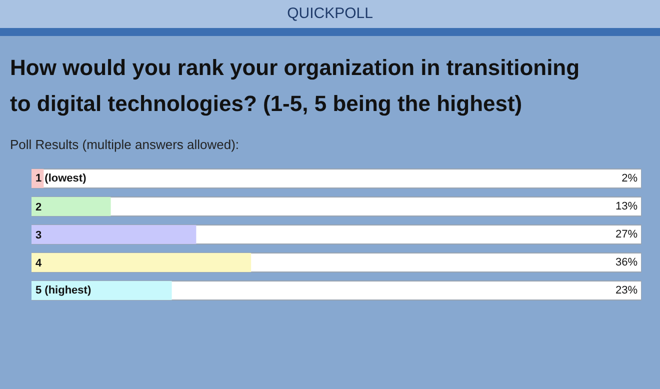 The image size is (660, 389). What do you see at coordinates (39, 208) in the screenshot?
I see `y-tick-label: 2` at bounding box center [39, 208].